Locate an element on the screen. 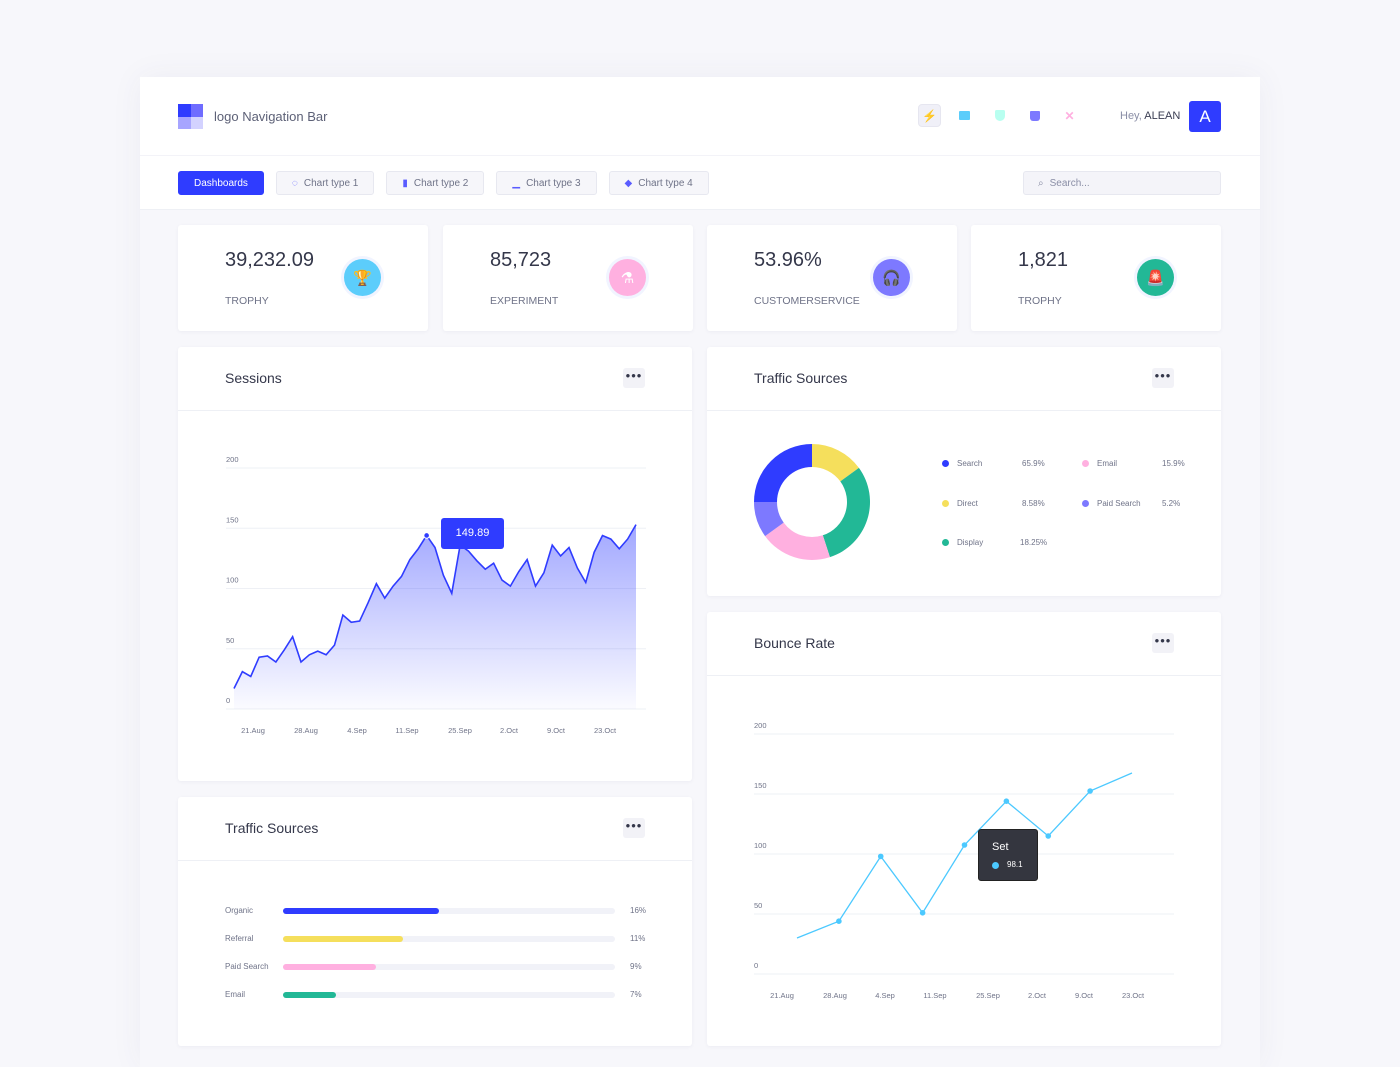  x-tick-label: 28.Aug is located at coordinates (306, 730).